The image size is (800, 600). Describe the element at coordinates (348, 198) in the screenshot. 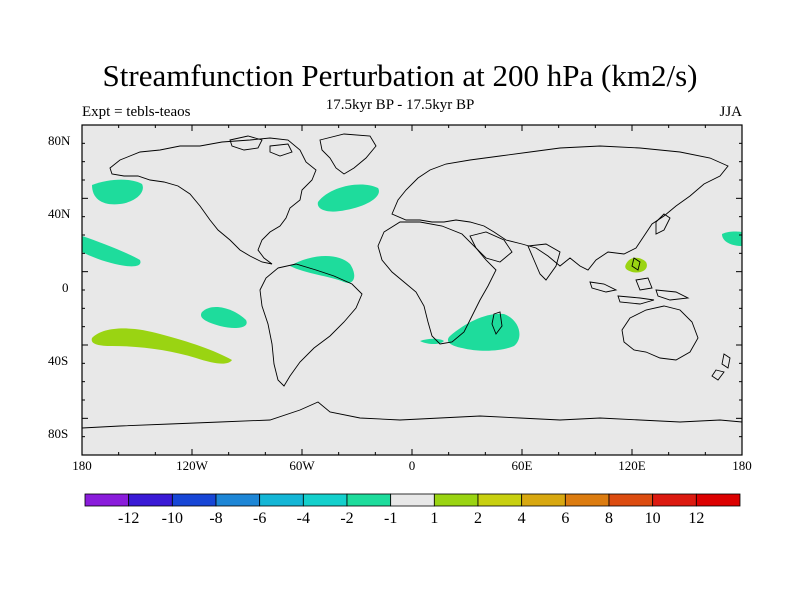

I see `anomaly-north-atlantic` at that location.